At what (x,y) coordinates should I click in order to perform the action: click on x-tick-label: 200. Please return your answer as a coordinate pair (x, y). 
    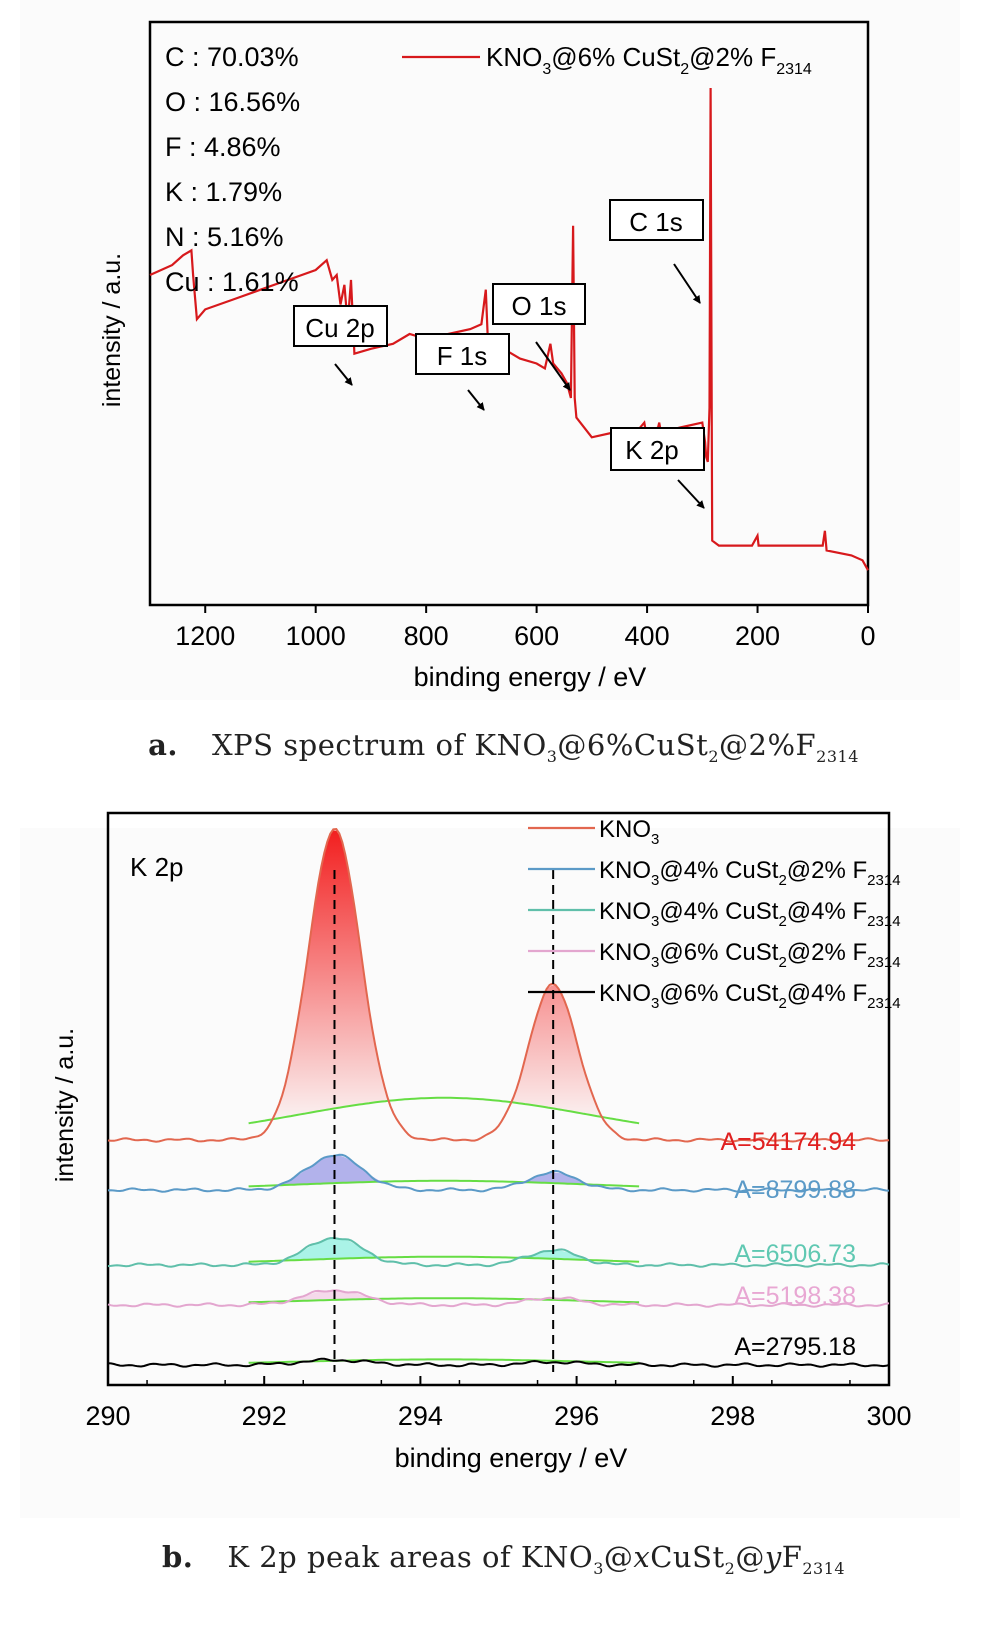
    Looking at the image, I should click on (757, 636).